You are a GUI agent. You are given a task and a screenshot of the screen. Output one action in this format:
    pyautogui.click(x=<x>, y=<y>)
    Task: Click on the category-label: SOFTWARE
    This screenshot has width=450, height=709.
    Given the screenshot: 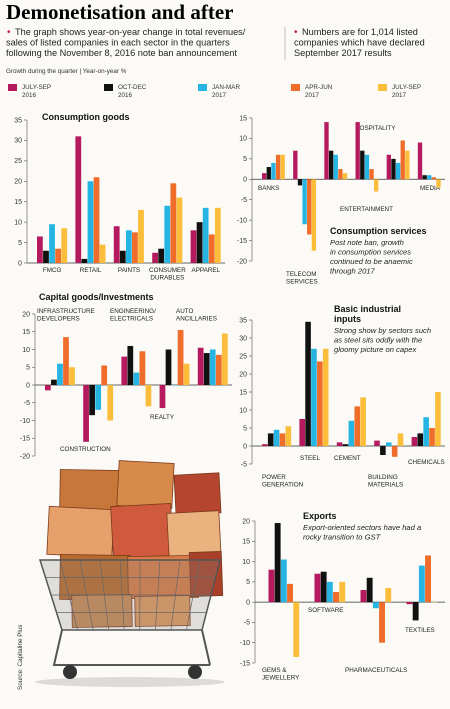 What is the action you would take?
    pyautogui.click(x=325, y=610)
    